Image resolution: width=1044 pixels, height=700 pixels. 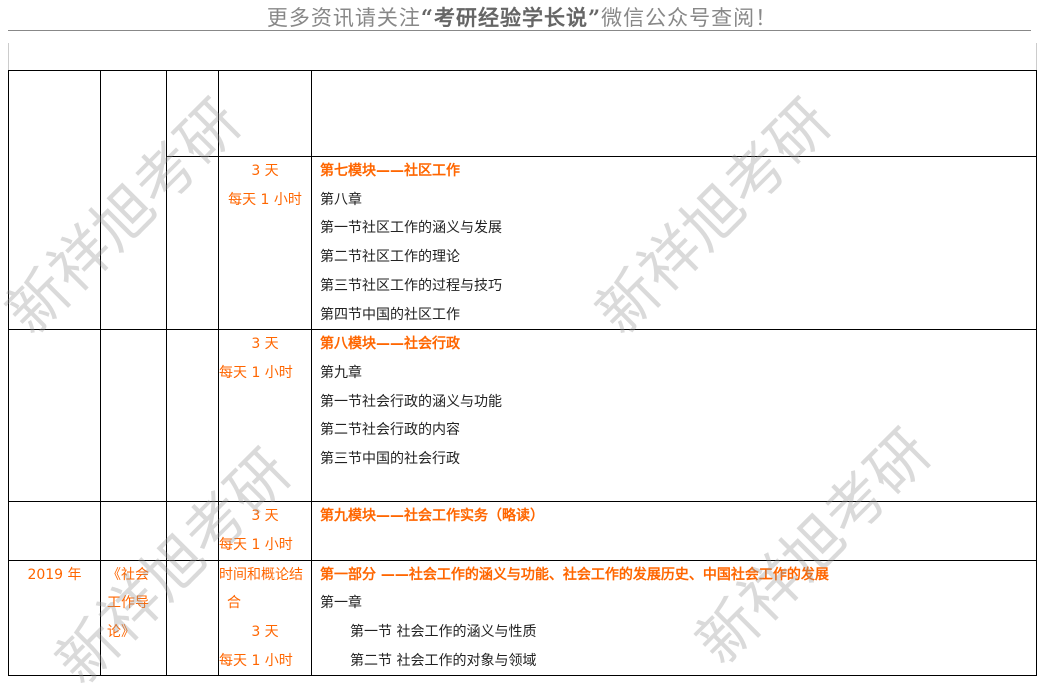 I want to click on module-title: 第七模块——社区工作, so click(x=390, y=171).